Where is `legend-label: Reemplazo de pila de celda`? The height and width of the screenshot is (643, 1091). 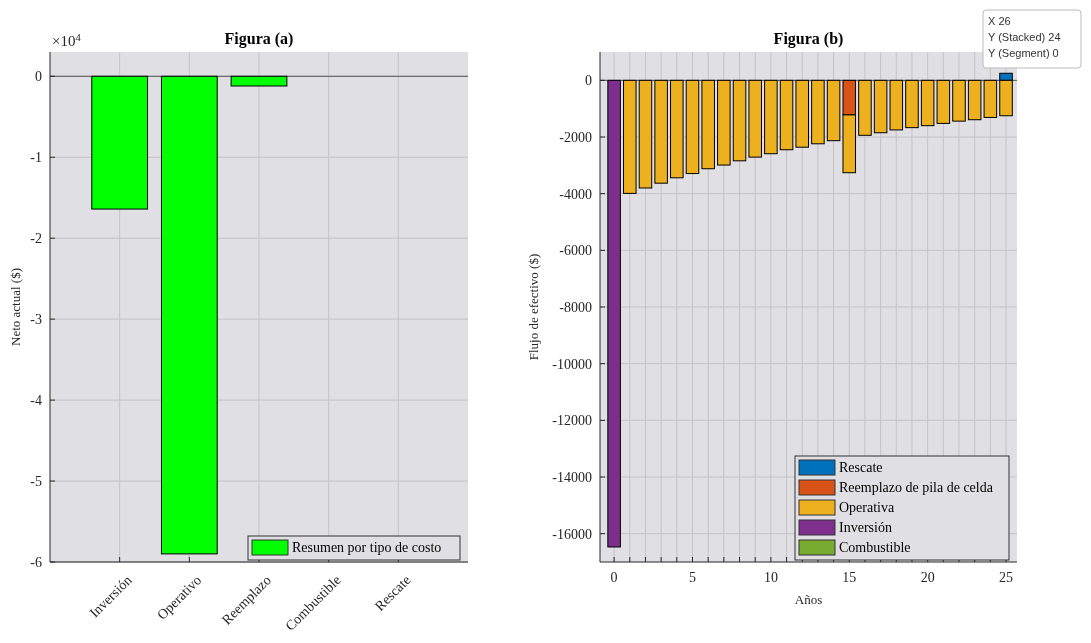 legend-label: Reemplazo de pila de celda is located at coordinates (916, 487).